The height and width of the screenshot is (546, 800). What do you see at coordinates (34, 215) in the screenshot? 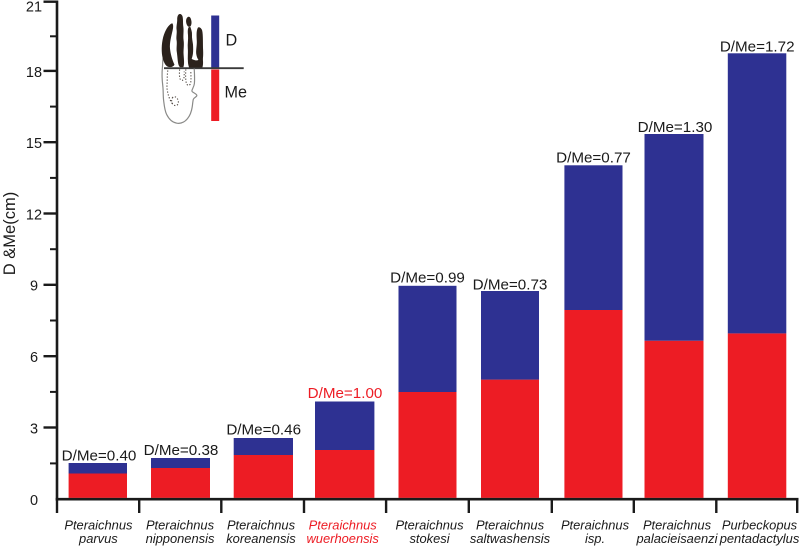
I see `svg-text: 12` at bounding box center [34, 215].